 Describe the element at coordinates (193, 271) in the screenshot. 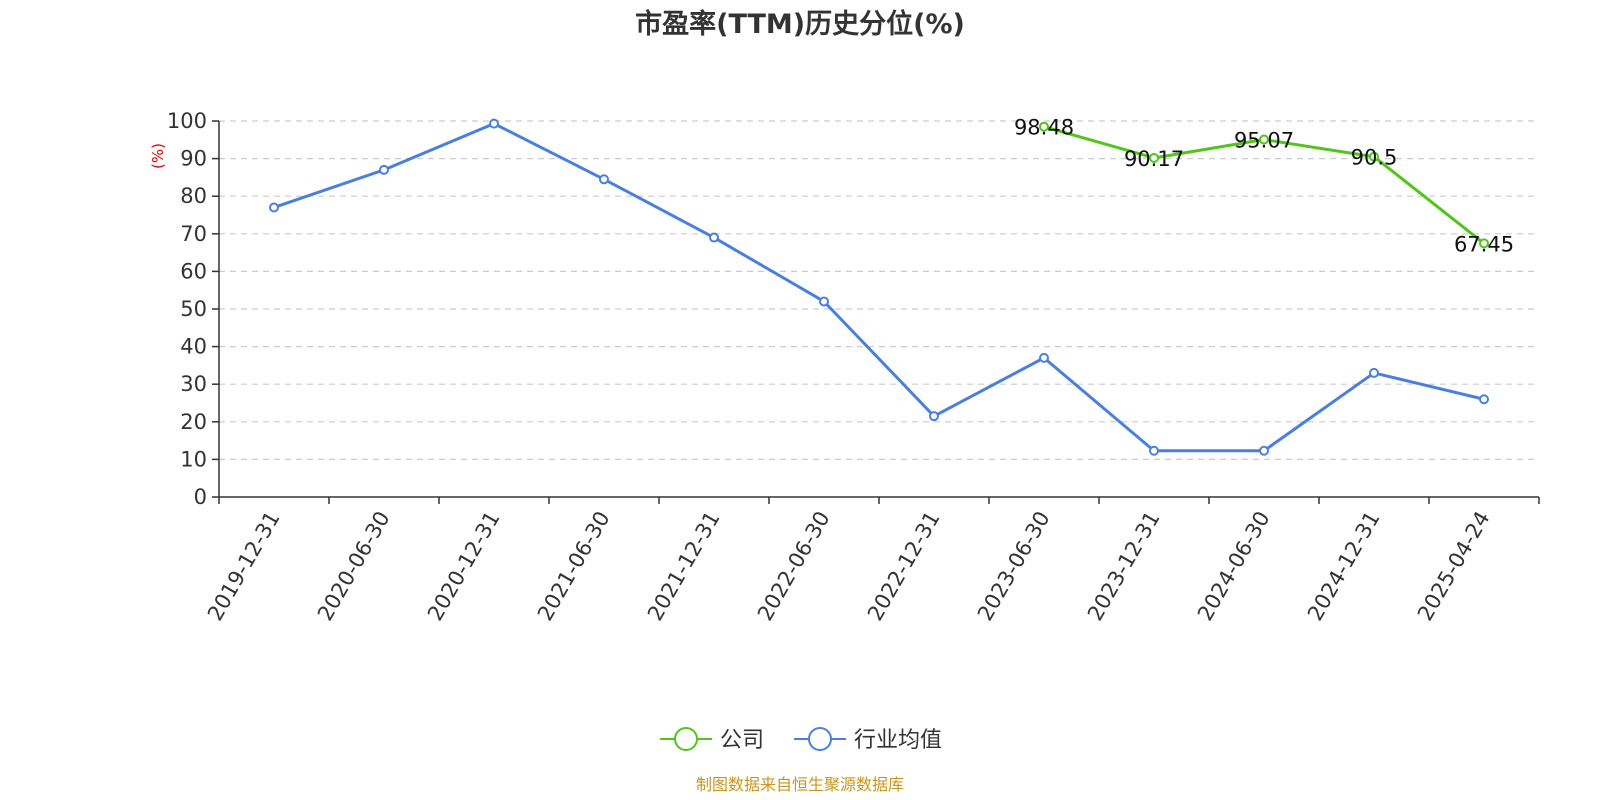

I see `y-tick-label: 60` at that location.